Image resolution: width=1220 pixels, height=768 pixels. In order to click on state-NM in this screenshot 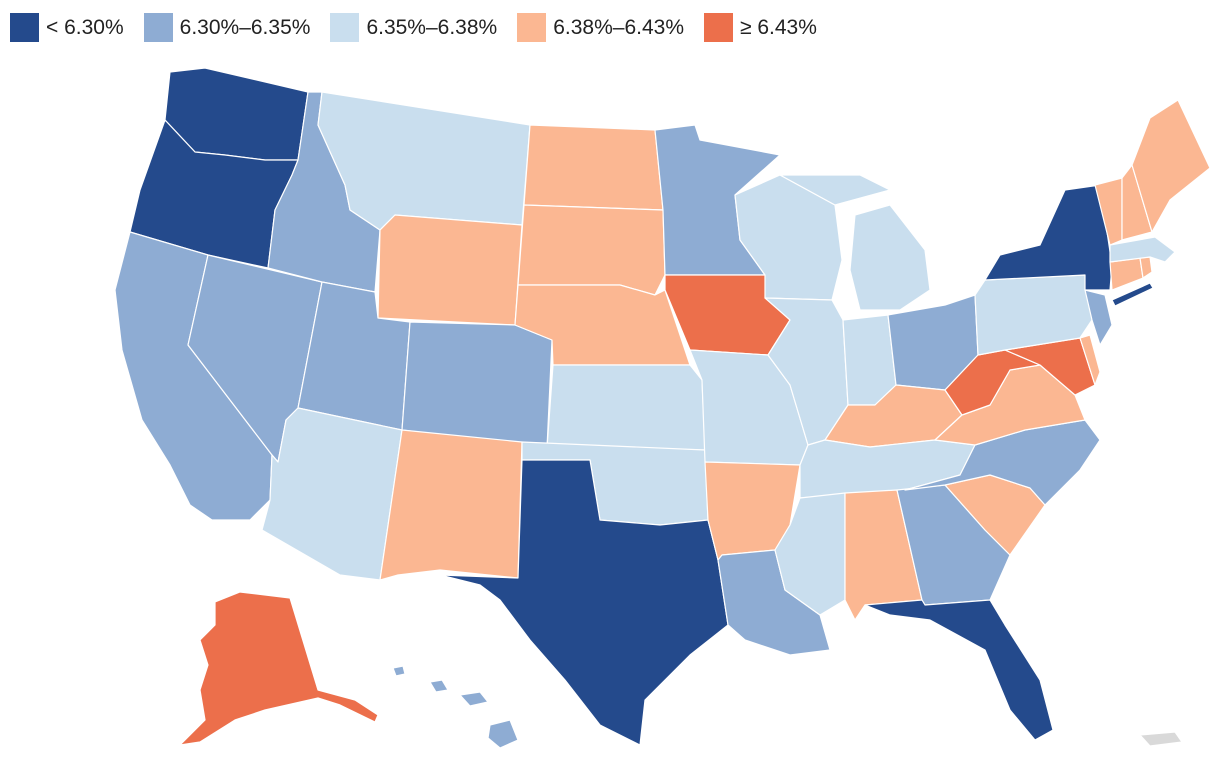, I will do `click(451, 505)`.